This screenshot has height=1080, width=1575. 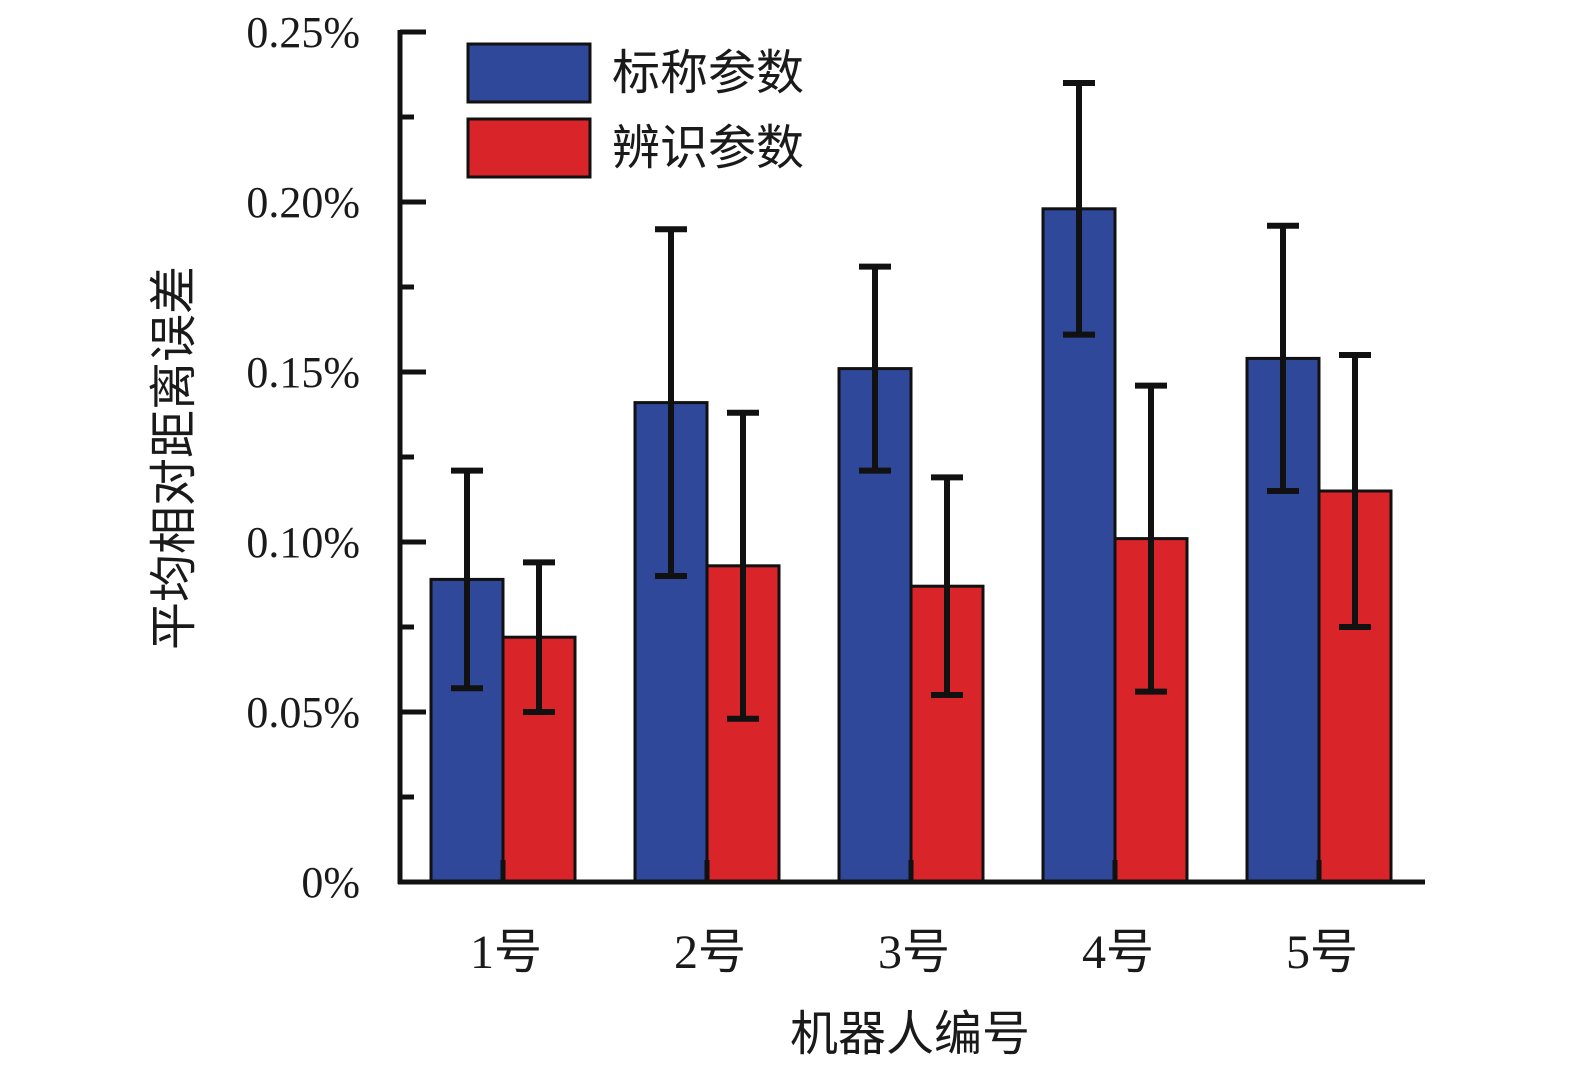 What do you see at coordinates (506, 952) in the screenshot?
I see `x-tick-label: 1号` at bounding box center [506, 952].